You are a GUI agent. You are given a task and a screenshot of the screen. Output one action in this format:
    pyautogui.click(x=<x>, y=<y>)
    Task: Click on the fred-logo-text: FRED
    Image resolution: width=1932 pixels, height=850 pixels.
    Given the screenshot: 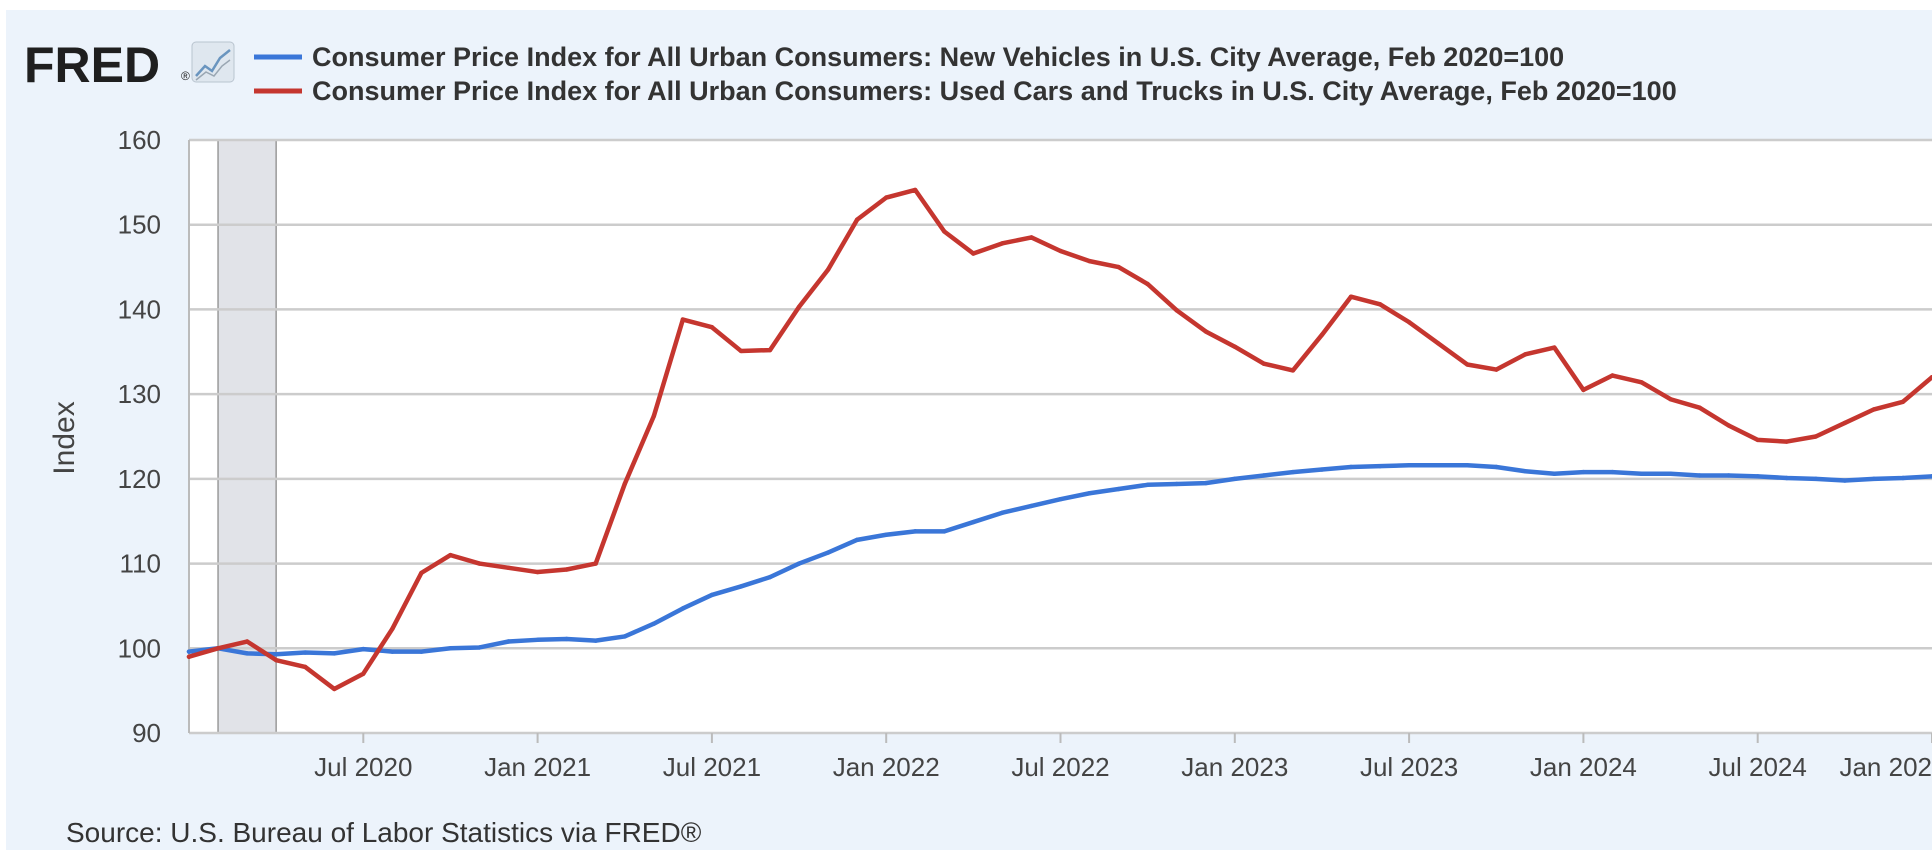 What is the action you would take?
    pyautogui.click(x=92, y=65)
    